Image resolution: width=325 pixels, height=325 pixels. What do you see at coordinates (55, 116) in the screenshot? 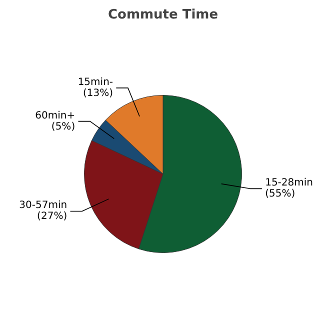
I see `slice-label: 60min+` at bounding box center [55, 116].